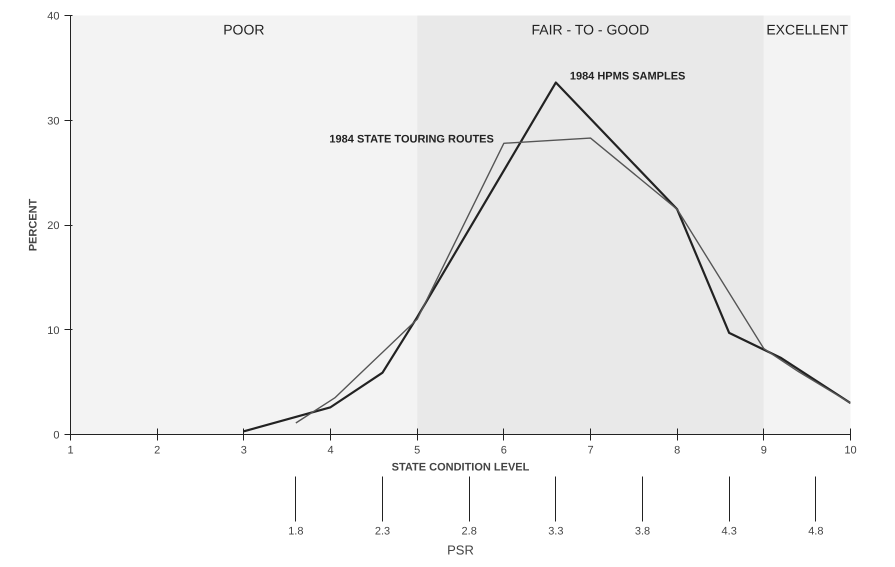 The height and width of the screenshot is (567, 895). I want to click on x-tick-label: 5, so click(417, 450).